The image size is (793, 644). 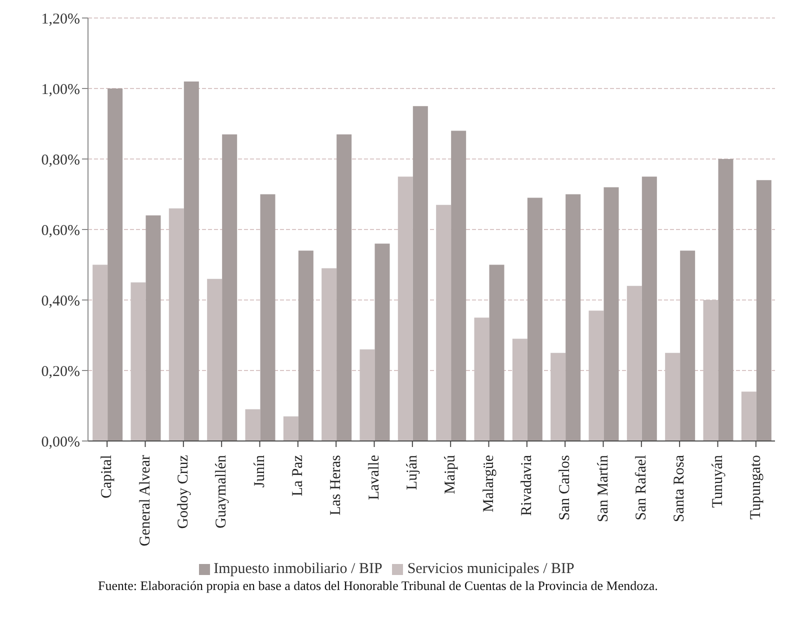 What do you see at coordinates (641, 487) in the screenshot?
I see `x-tick-label: San Rafael` at bounding box center [641, 487].